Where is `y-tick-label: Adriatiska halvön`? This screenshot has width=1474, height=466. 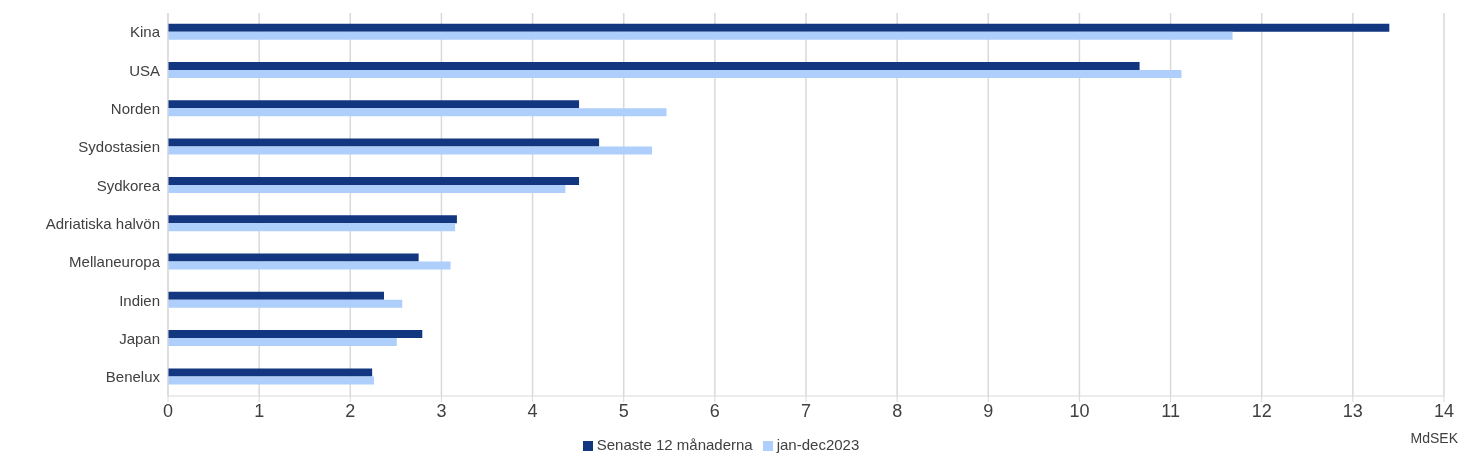 y-tick-label: Adriatiska halvön is located at coordinates (102, 223).